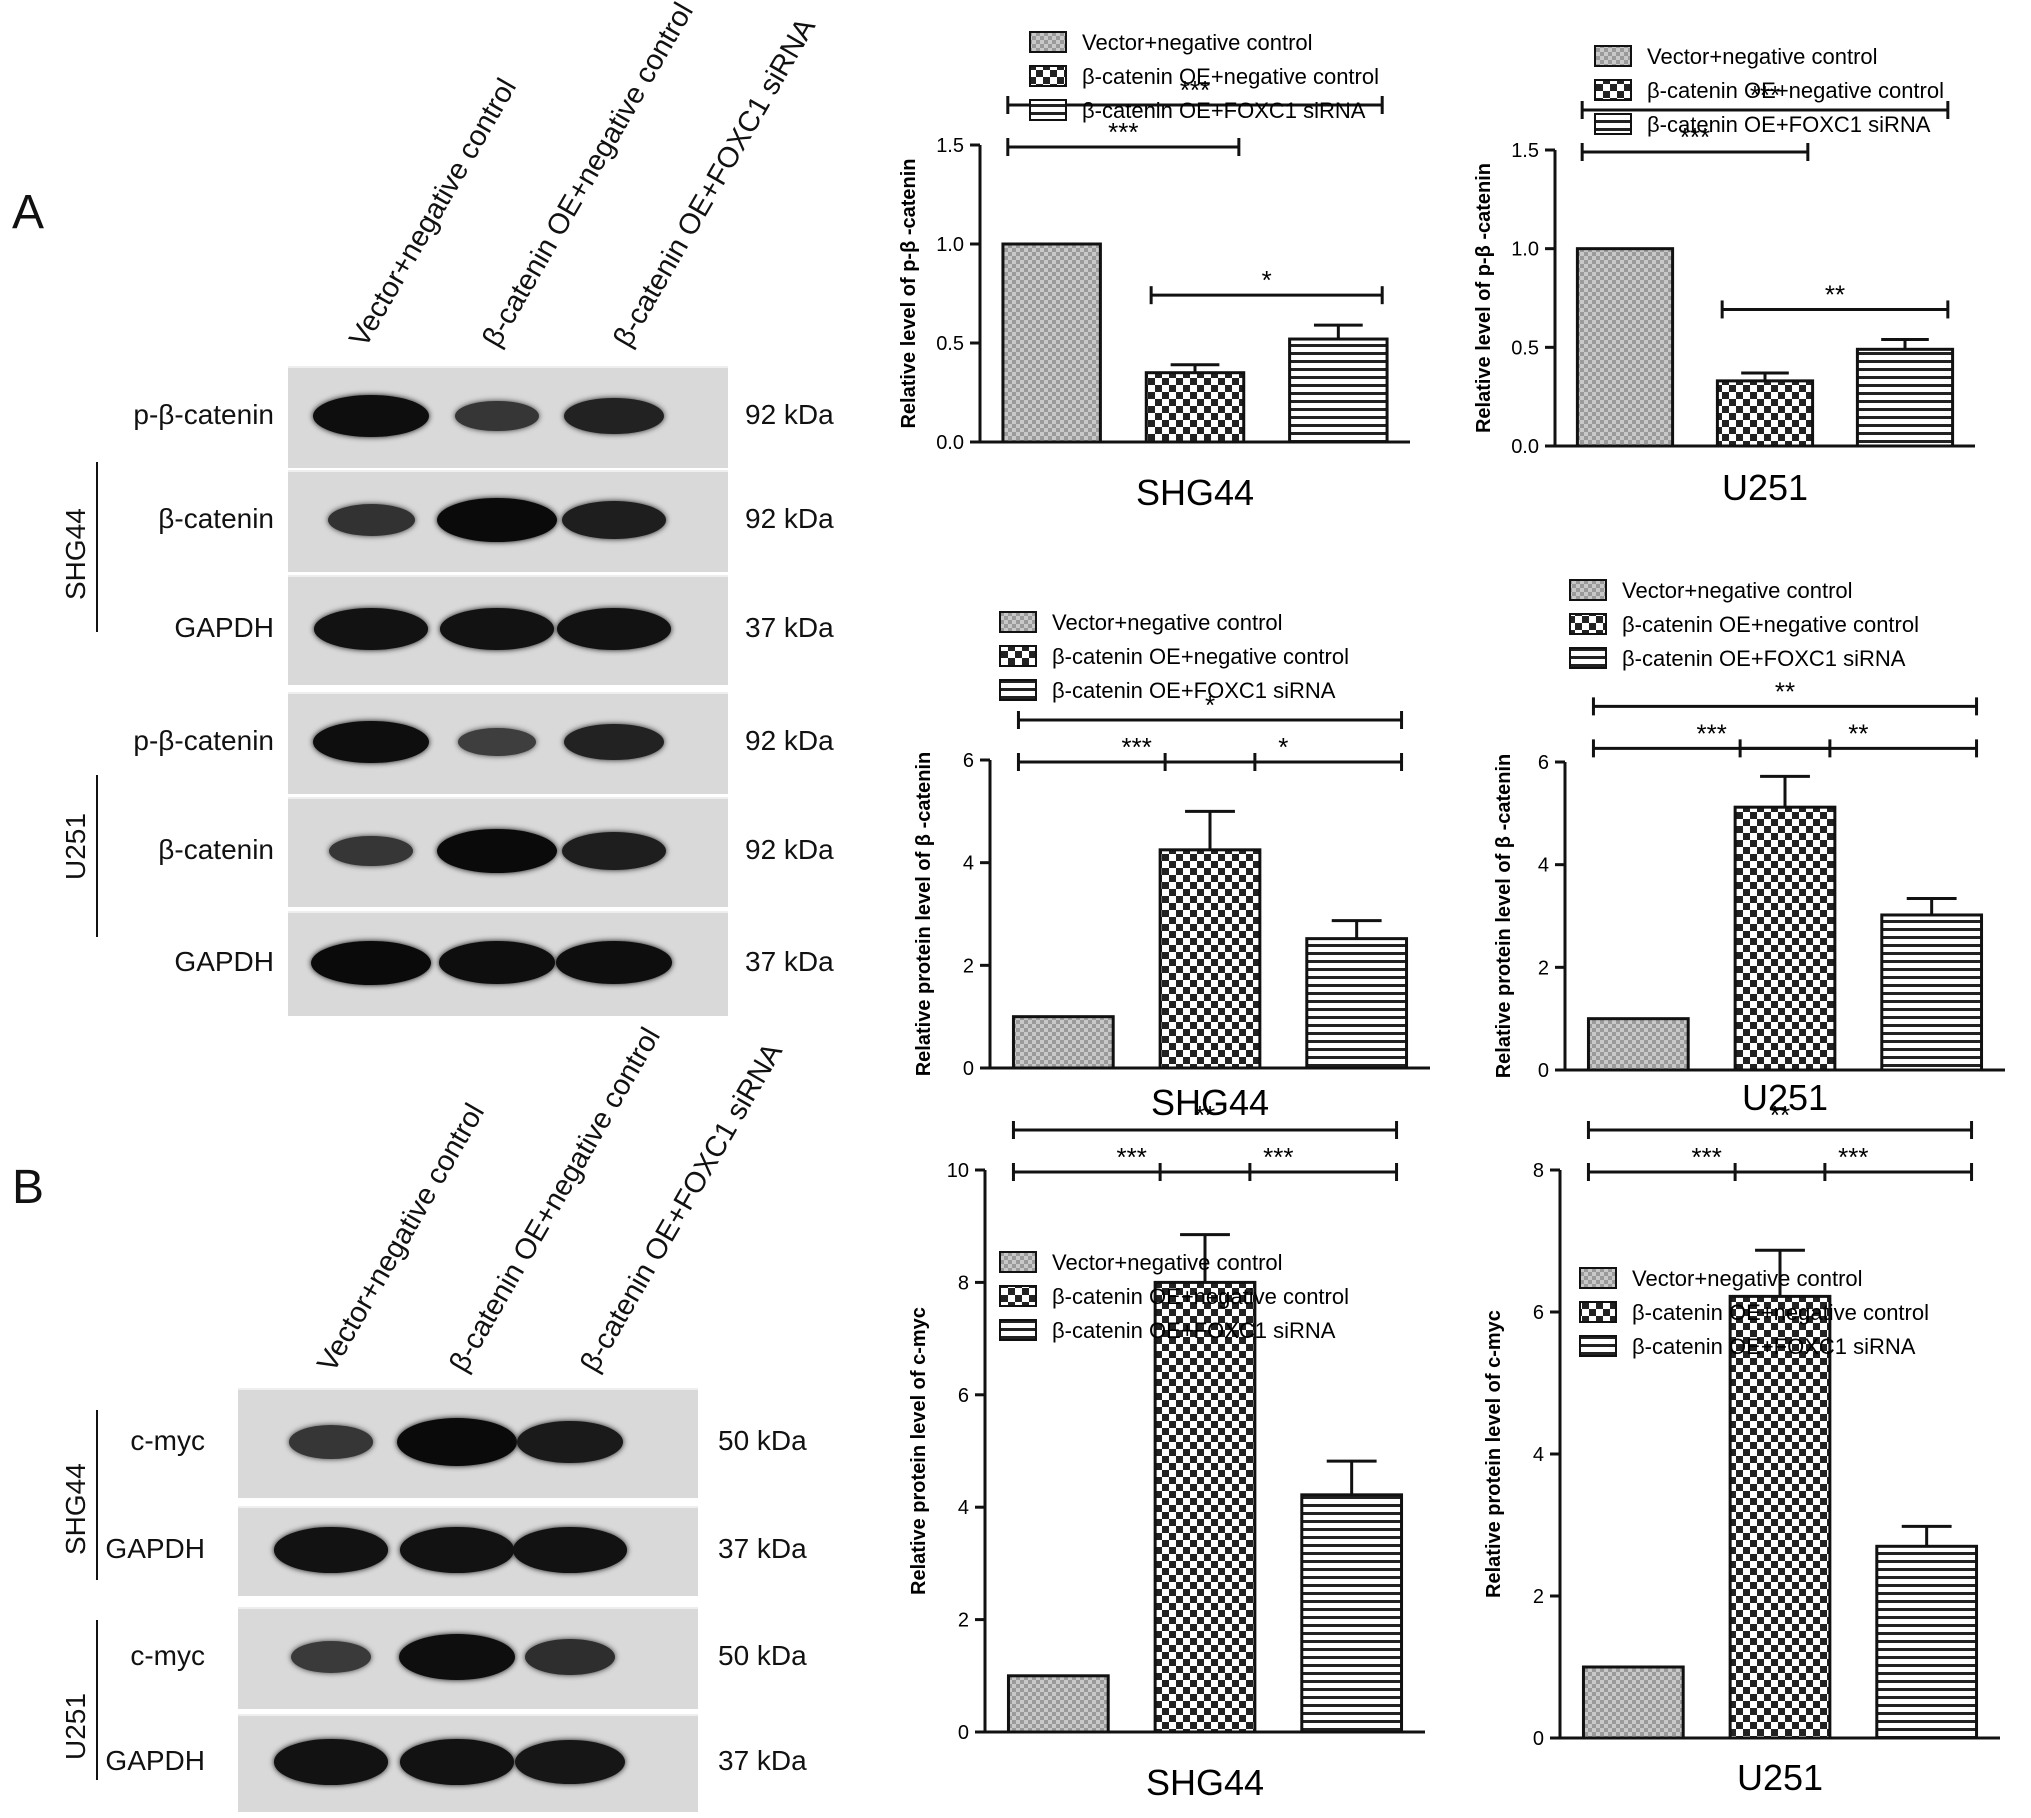 The height and width of the screenshot is (1818, 2031). What do you see at coordinates (1494, 1454) in the screenshot?
I see `y-axis-label: Relative protein level of c-myc` at bounding box center [1494, 1454].